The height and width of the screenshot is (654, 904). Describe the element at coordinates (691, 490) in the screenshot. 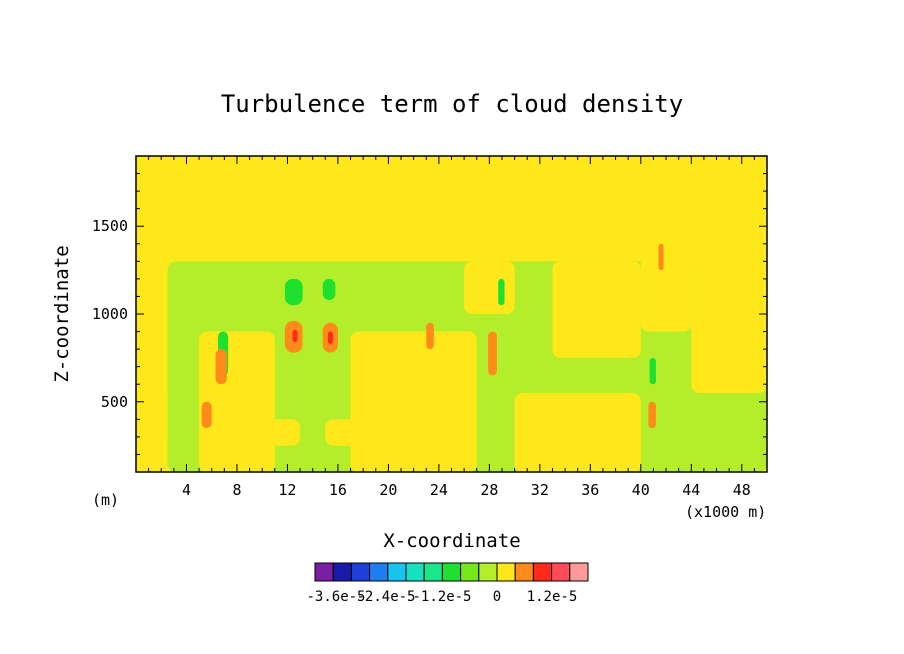

I see `x-tick-label: 44` at that location.